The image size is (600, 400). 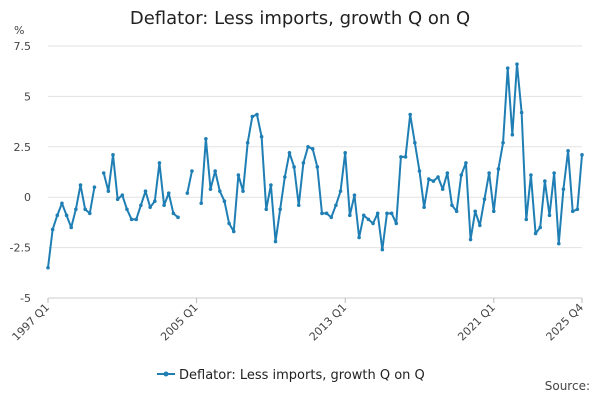 What do you see at coordinates (23, 147) in the screenshot?
I see `y-tick-label: 2.5` at bounding box center [23, 147].